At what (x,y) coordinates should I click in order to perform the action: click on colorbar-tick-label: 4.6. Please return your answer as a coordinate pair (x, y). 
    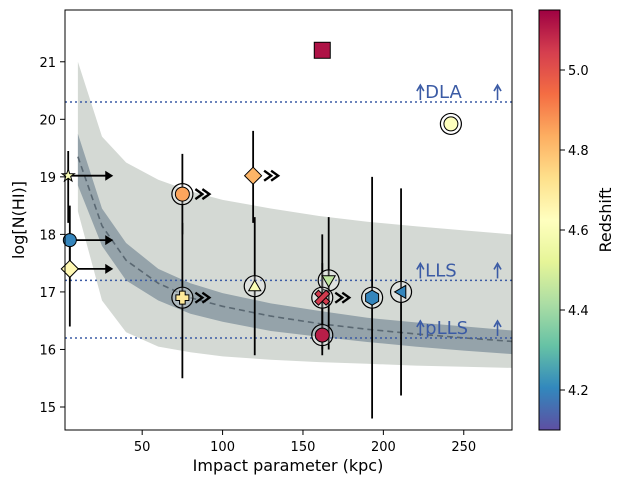
    Looking at the image, I should click on (578, 231).